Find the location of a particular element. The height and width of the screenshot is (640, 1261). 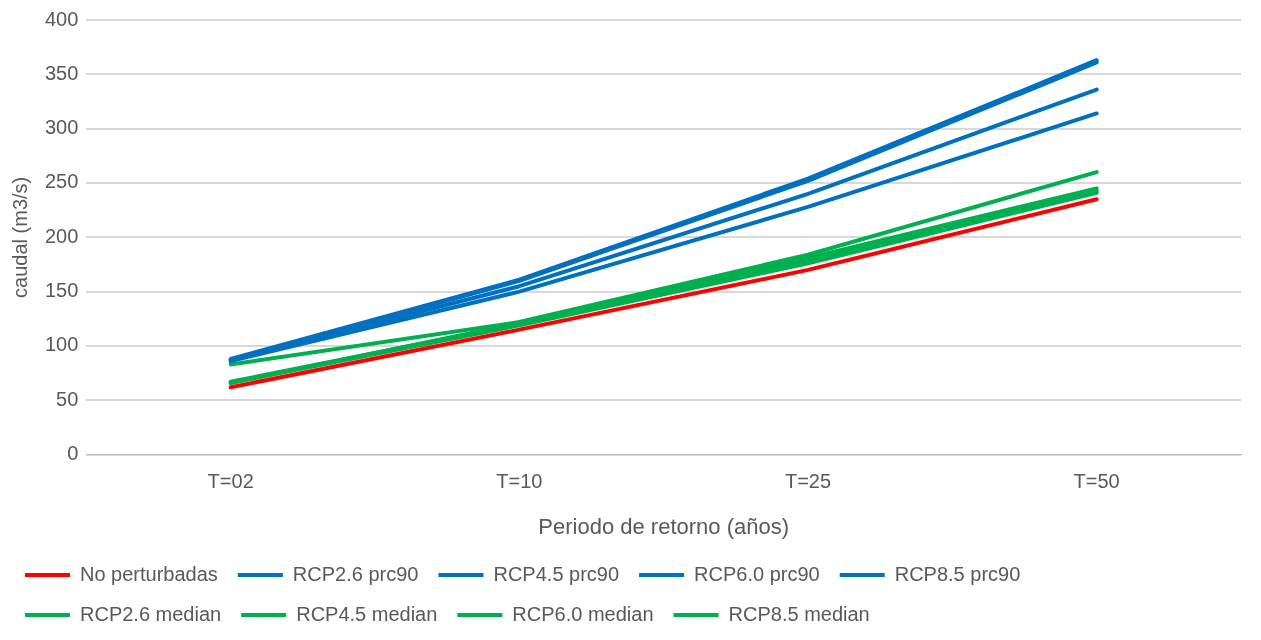

y-tick-label: 150 is located at coordinates (61, 290).